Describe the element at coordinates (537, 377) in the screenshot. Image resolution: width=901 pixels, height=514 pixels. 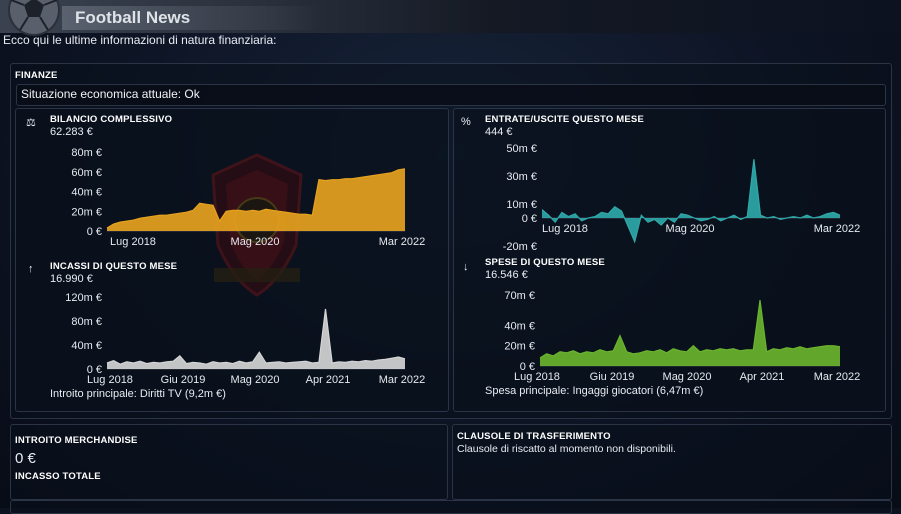
I see `expenses-x-tick-label: Lug 2018` at that location.